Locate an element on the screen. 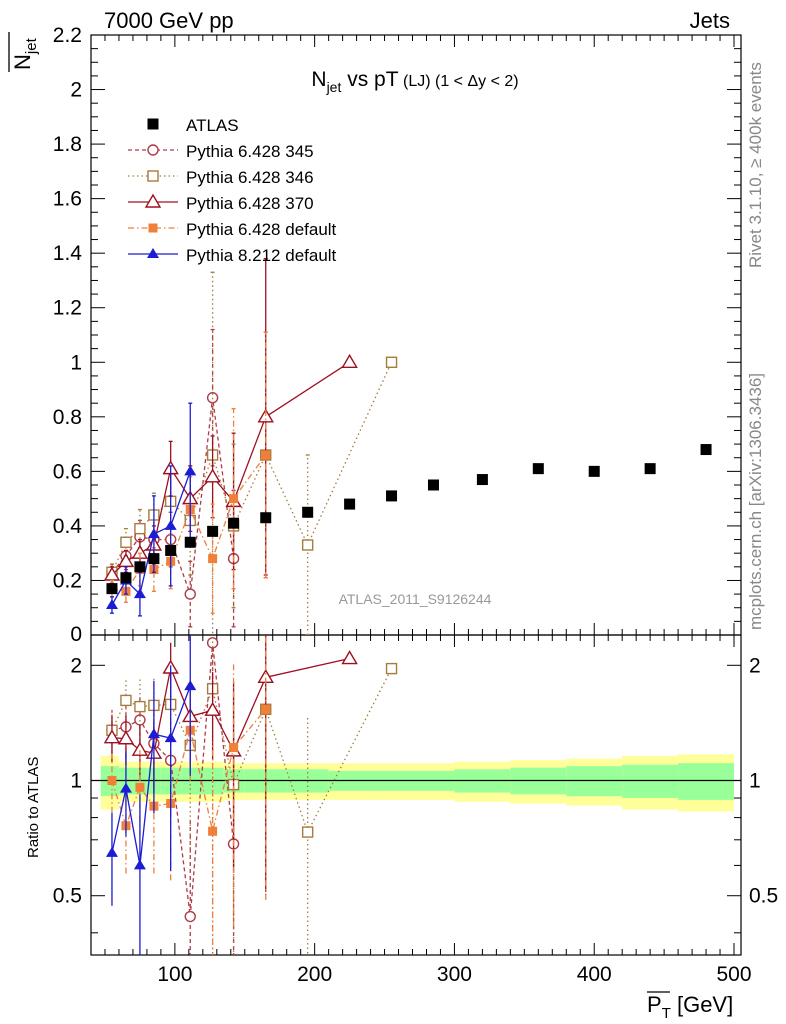 This screenshot has height=1024, width=786. ratio-tick-label-right: 0.5 is located at coordinates (763, 896).